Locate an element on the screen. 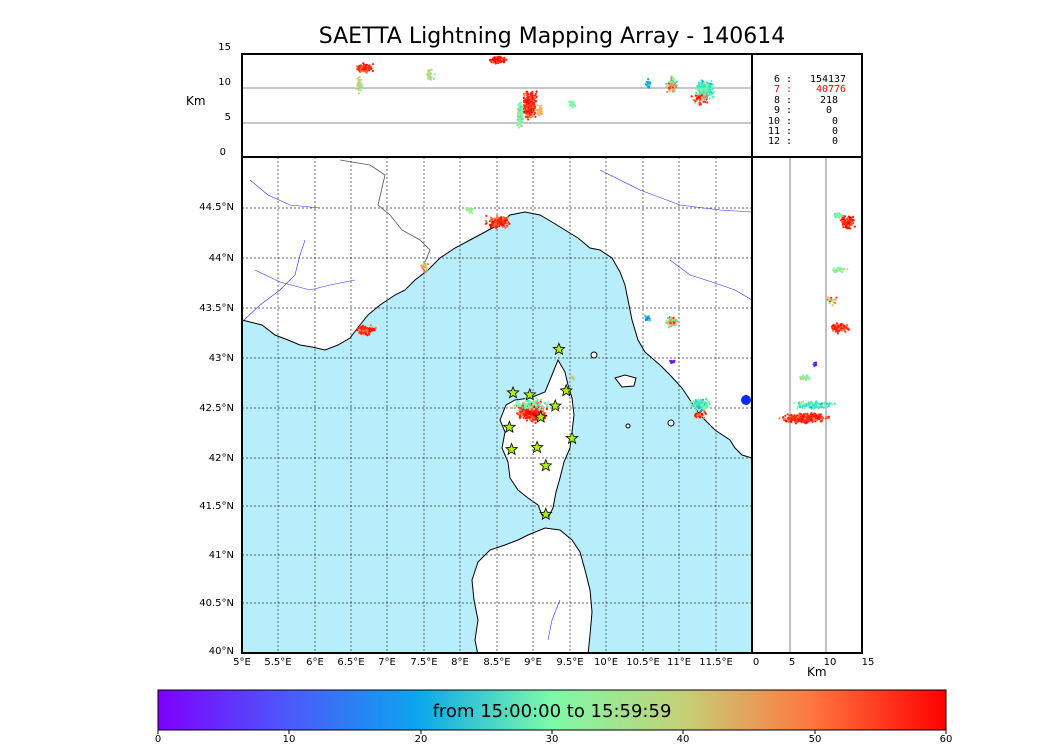 The image size is (1050, 750). stats-row: 9 : 0 is located at coordinates (803, 111).